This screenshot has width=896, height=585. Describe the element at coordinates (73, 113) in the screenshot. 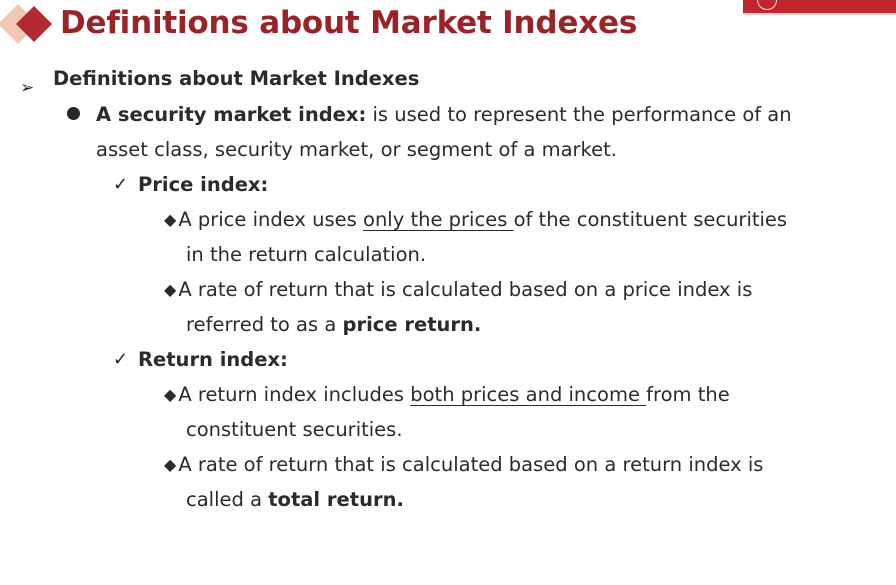

I see `round-bullet-icon` at that location.